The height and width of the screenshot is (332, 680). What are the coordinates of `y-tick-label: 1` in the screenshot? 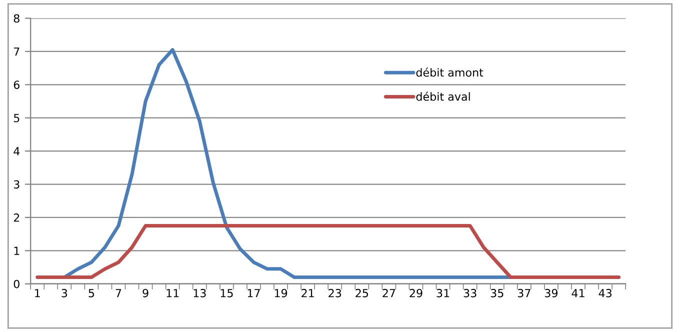 It's located at (17, 250).